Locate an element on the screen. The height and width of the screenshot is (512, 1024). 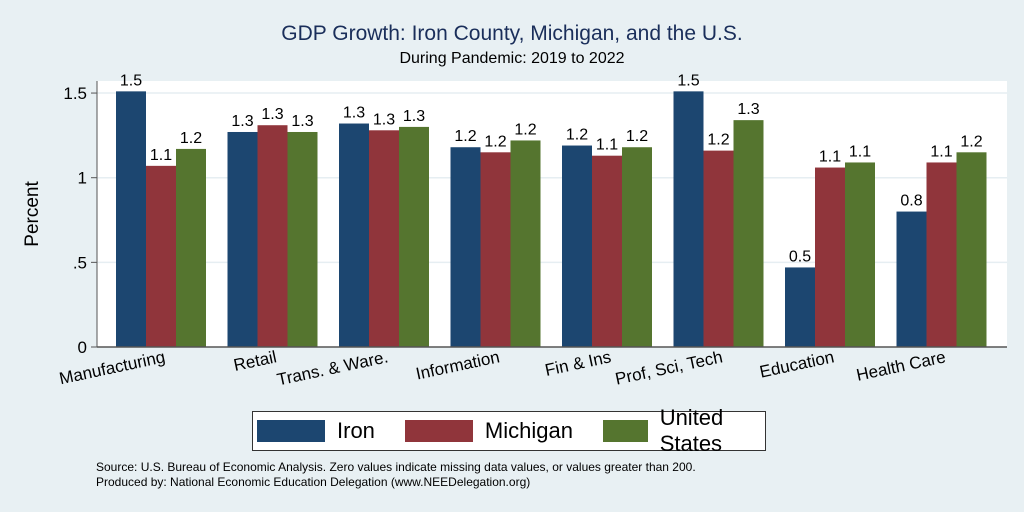
y-axis-label: Percent is located at coordinates (32, 214).